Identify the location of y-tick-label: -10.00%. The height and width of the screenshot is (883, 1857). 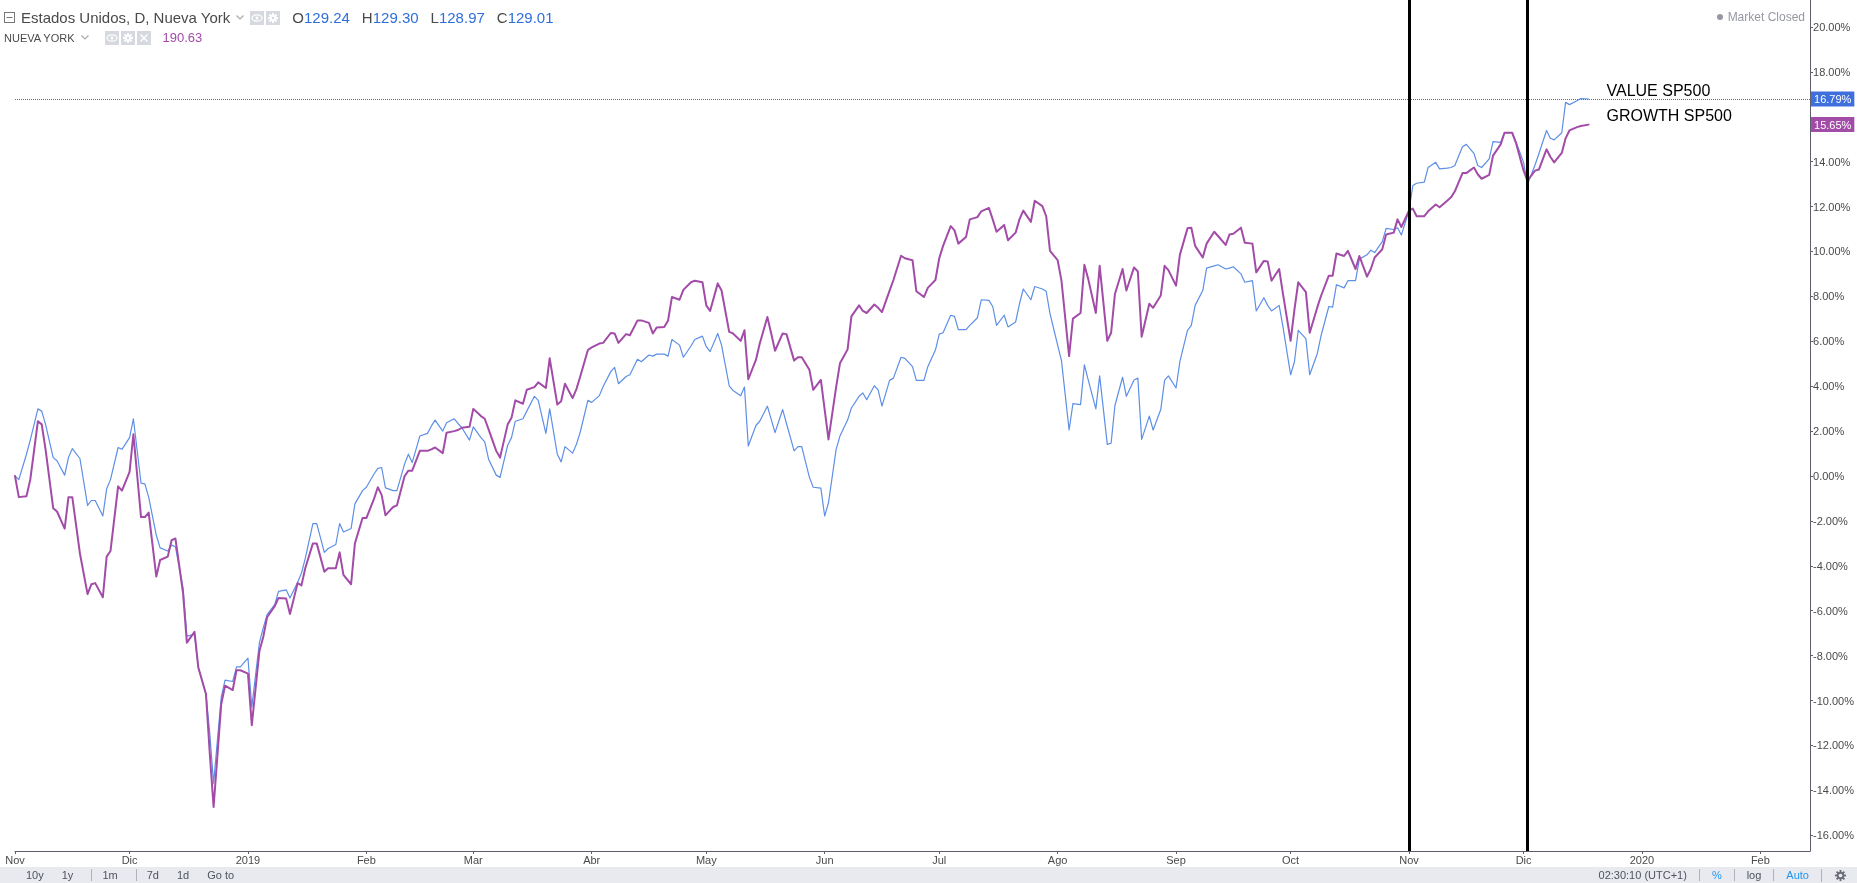
(1834, 700).